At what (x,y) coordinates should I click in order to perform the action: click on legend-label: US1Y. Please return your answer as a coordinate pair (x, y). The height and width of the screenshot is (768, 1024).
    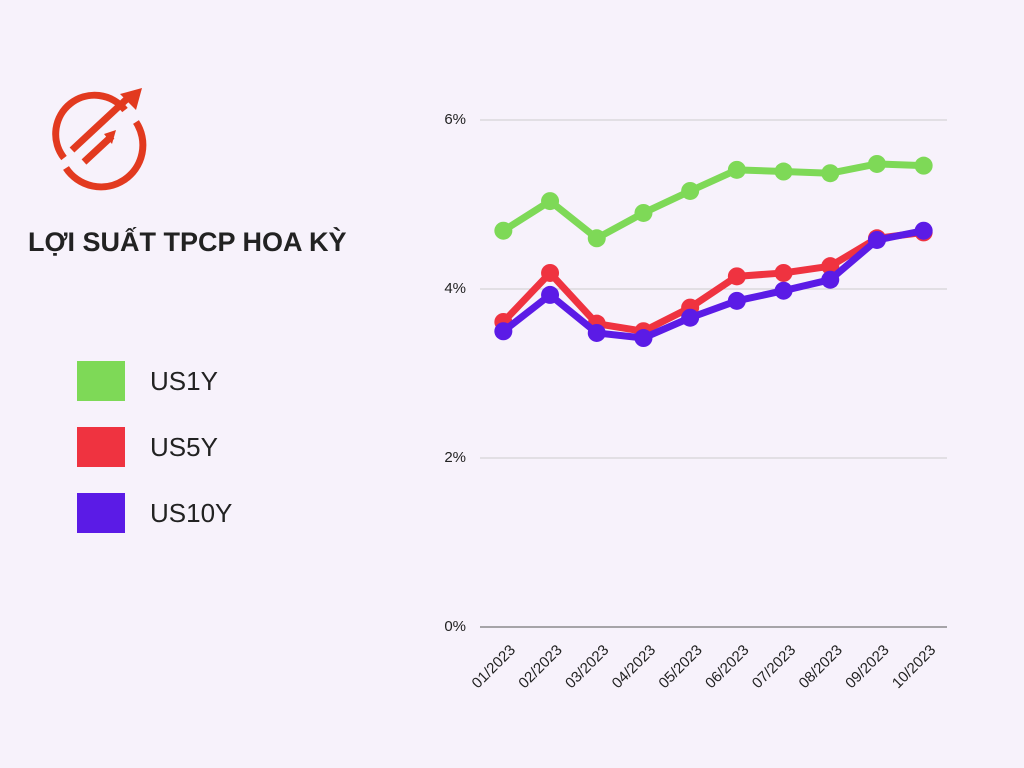
    Looking at the image, I should click on (184, 381).